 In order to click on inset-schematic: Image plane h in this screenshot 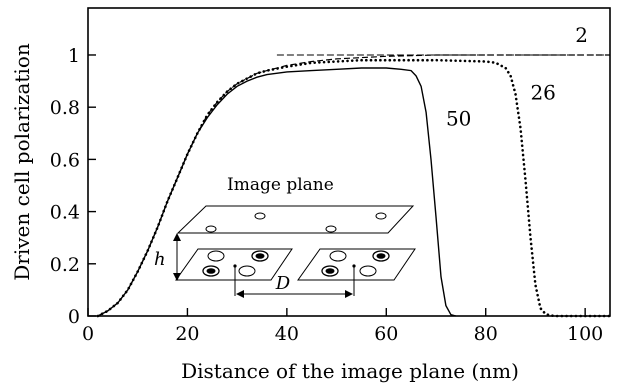, I will do `click(285, 236)`.